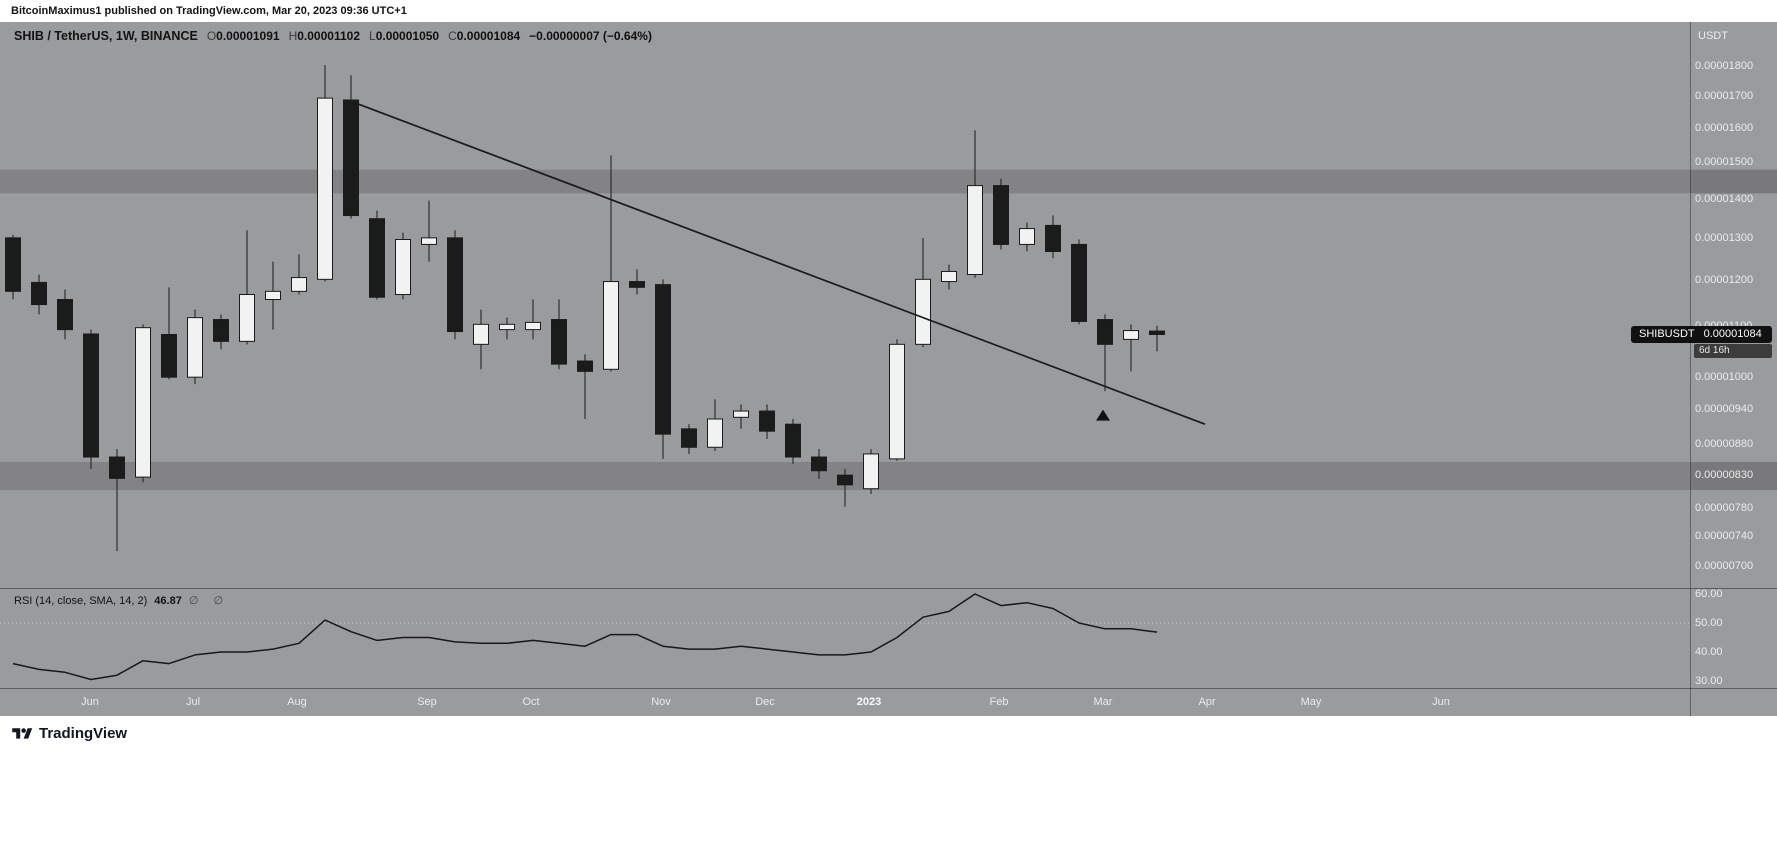 Image resolution: width=1777 pixels, height=845 pixels. What do you see at coordinates (869, 702) in the screenshot?
I see `time-tick: 2023` at bounding box center [869, 702].